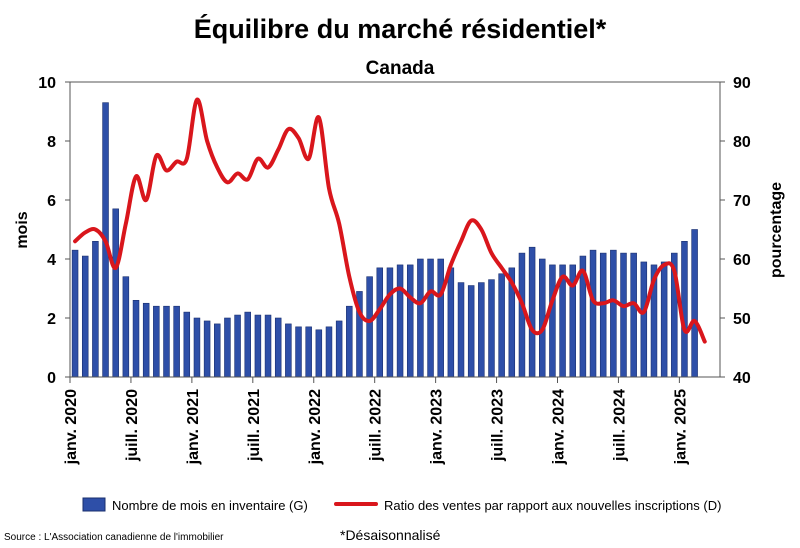  Describe the element at coordinates (51, 260) in the screenshot. I see `y-tick-label-left: 4` at that location.